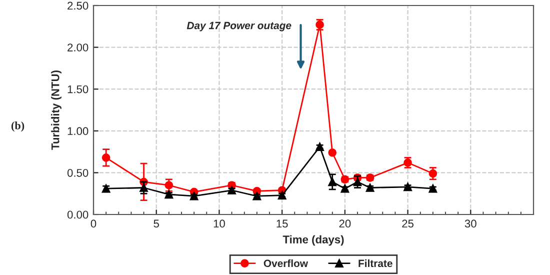 This screenshot has width=550, height=275. What do you see at coordinates (17, 127) in the screenshot?
I see `text: (b)` at bounding box center [17, 127].